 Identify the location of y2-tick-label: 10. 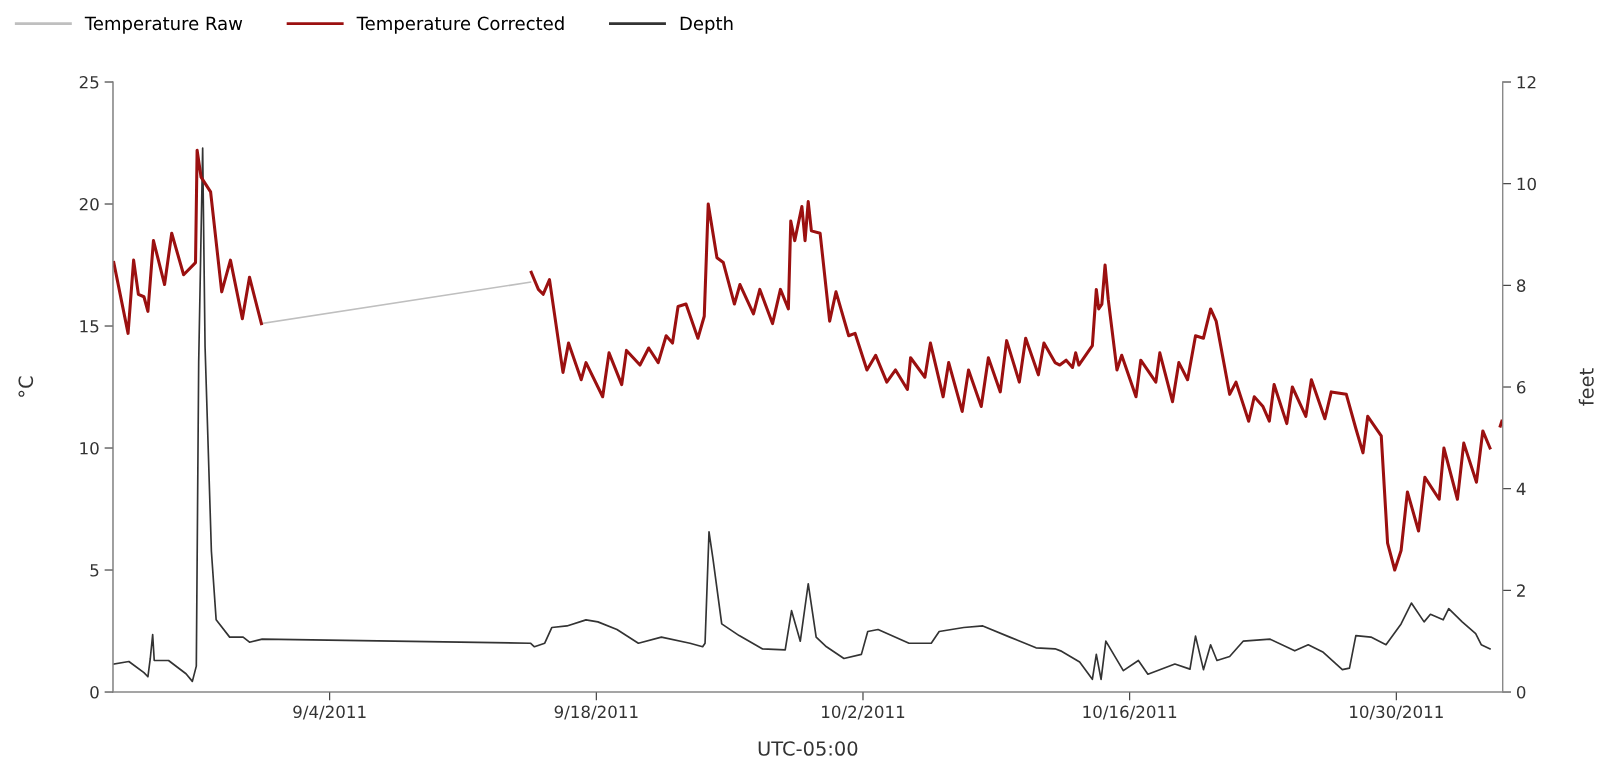
(1526, 184).